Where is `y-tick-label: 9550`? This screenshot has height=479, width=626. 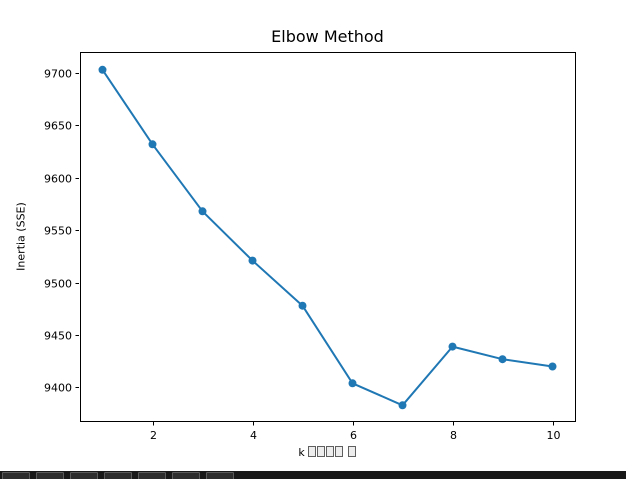
y-tick-label: 9550 is located at coordinates (58, 231).